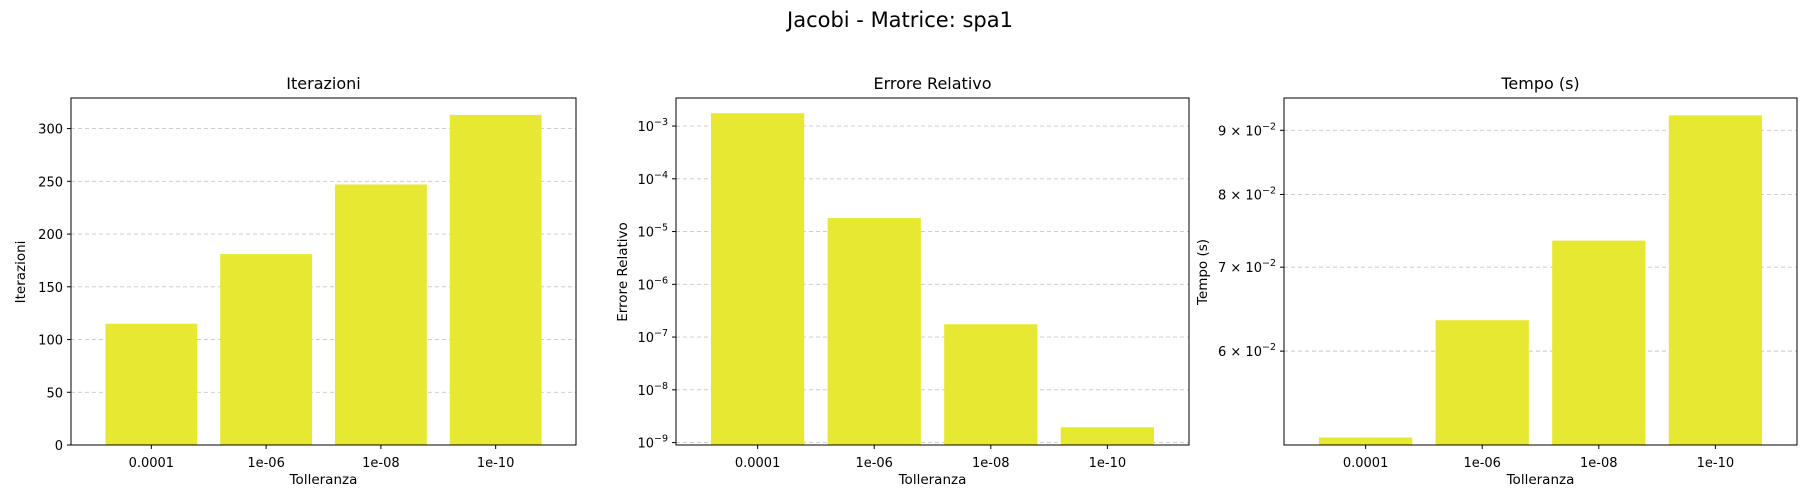 Image resolution: width=1800 pixels, height=500 pixels. Describe the element at coordinates (652, 232) in the screenshot. I see `y-tick-label: 10−5` at that location.